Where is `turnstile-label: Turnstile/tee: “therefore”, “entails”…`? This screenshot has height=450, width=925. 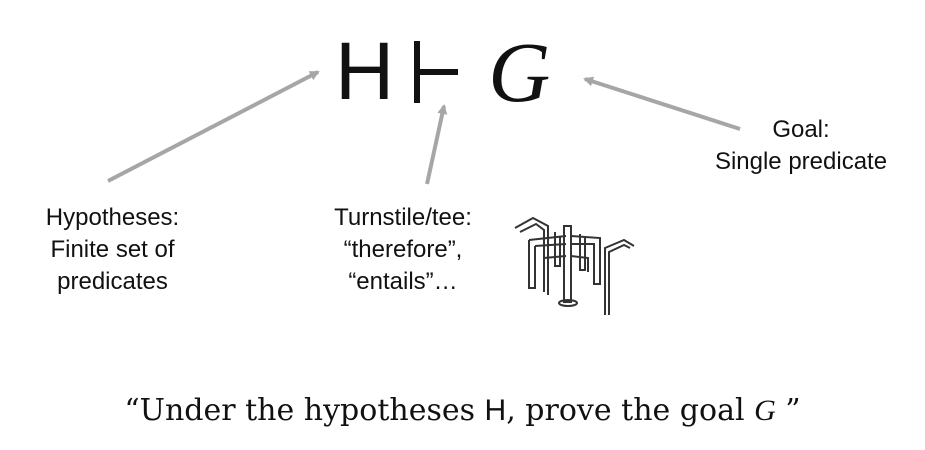 turnstile-label: Turnstile/tee: “therefore”, “entails”… is located at coordinates (403, 250).